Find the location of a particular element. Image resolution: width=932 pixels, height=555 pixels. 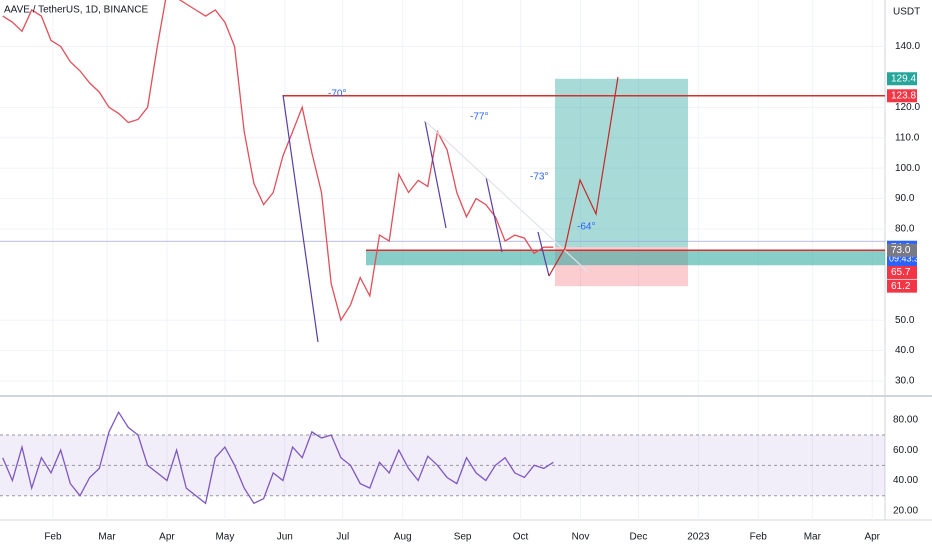

x-tick-label: Nov is located at coordinates (581, 537).